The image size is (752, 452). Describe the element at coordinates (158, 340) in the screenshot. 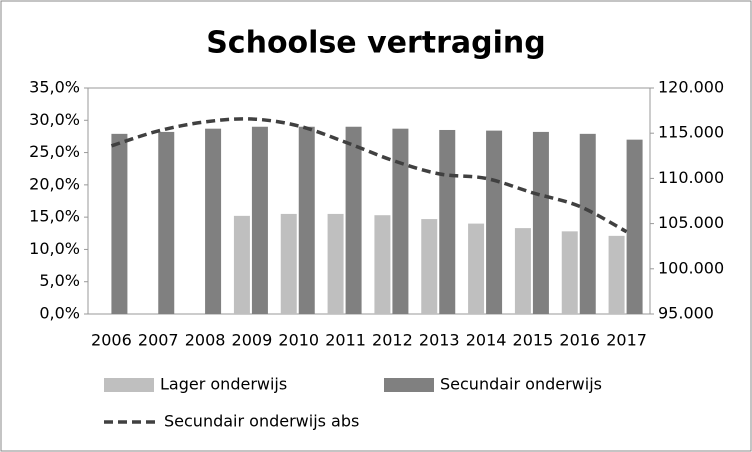

I see `x-tick-label: 2007` at that location.